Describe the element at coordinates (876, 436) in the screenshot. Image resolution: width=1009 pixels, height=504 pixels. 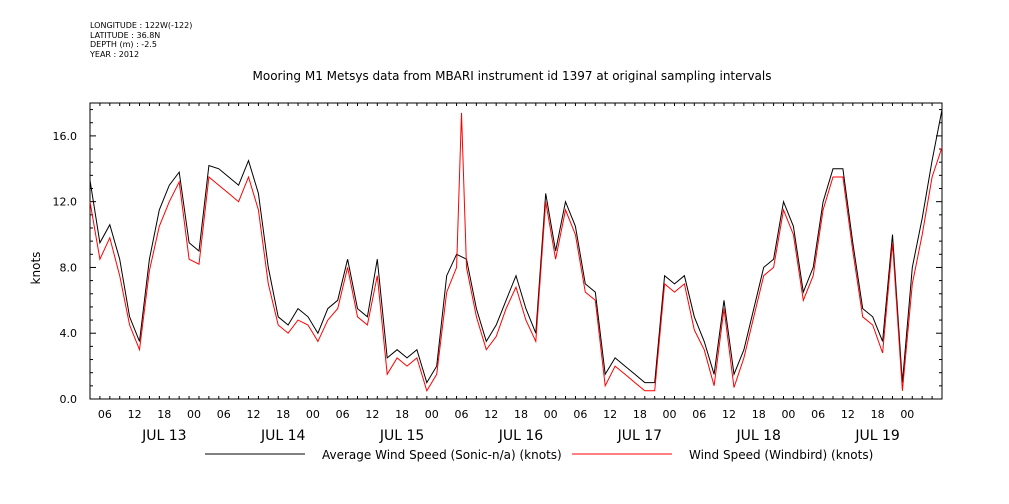
I see `day-label: JUL 19` at that location.